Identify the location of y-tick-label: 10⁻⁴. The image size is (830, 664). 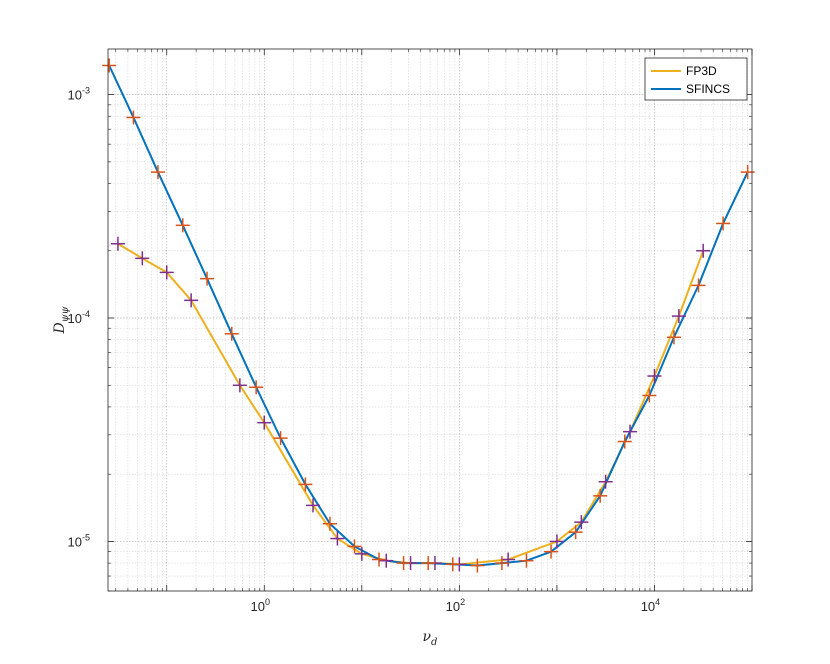
(79, 317).